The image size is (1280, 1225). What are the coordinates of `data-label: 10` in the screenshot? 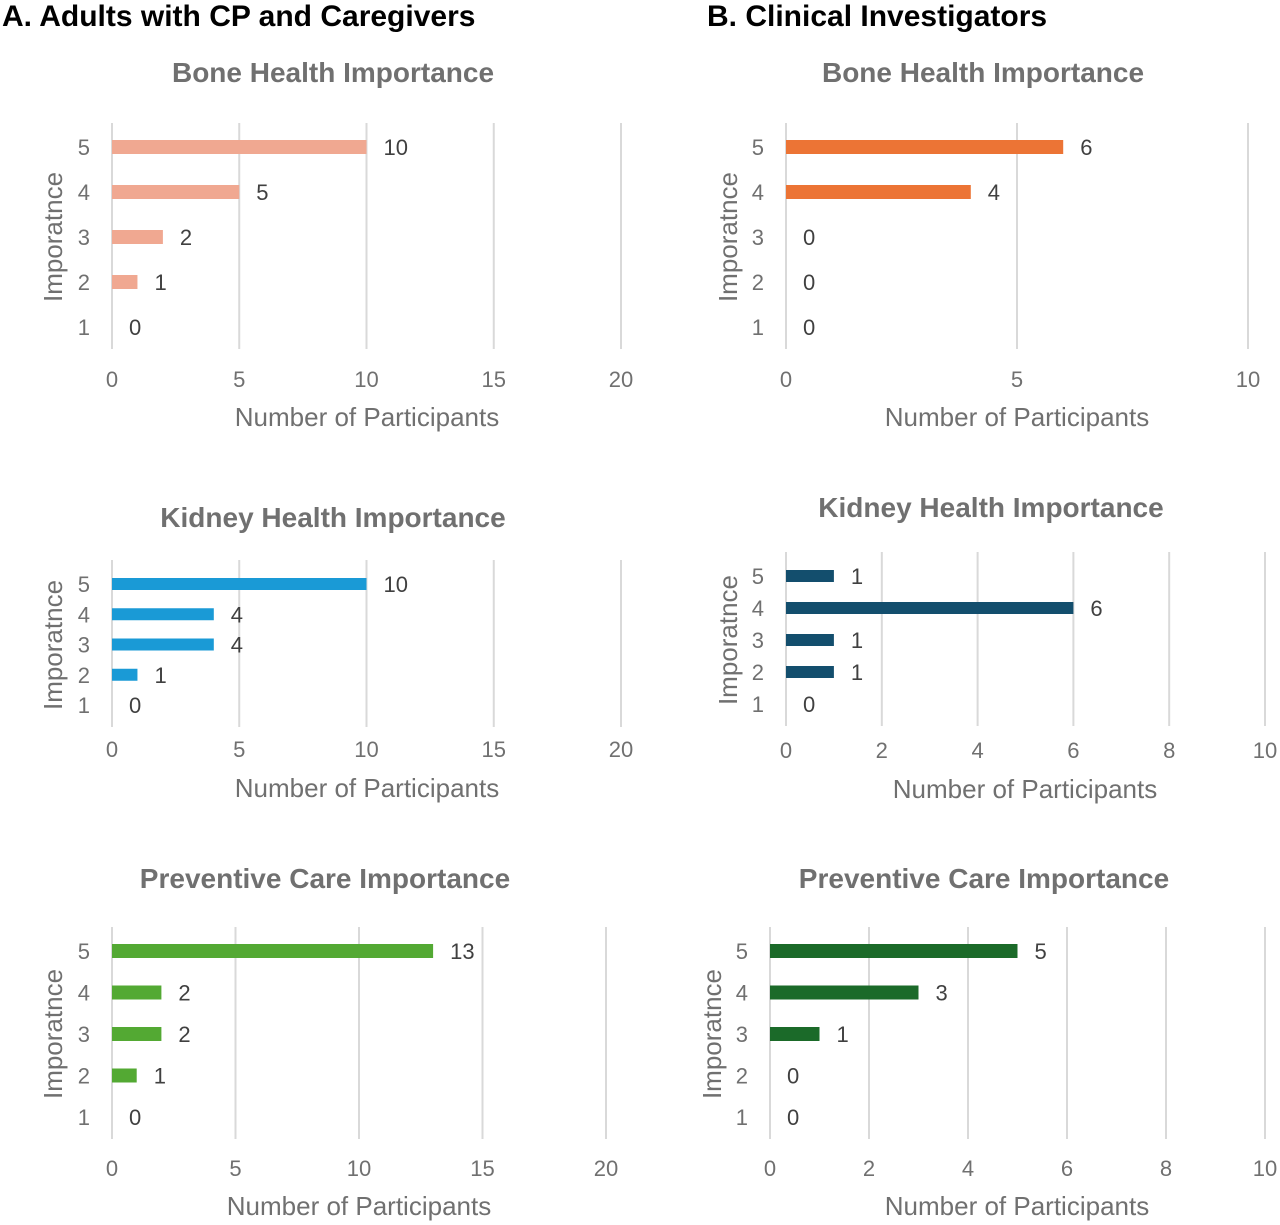 It's located at (396, 584).